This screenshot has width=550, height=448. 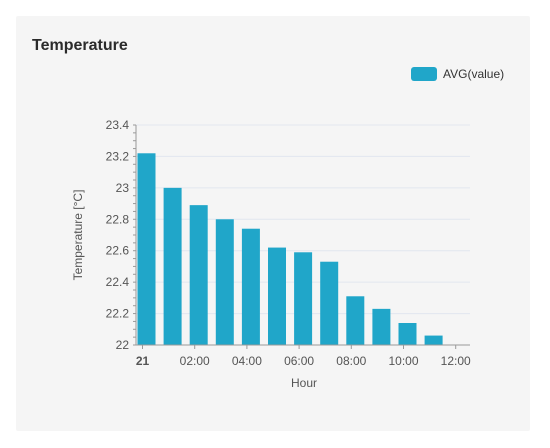 What do you see at coordinates (123, 188) in the screenshot?
I see `y-tick-label: 23` at bounding box center [123, 188].